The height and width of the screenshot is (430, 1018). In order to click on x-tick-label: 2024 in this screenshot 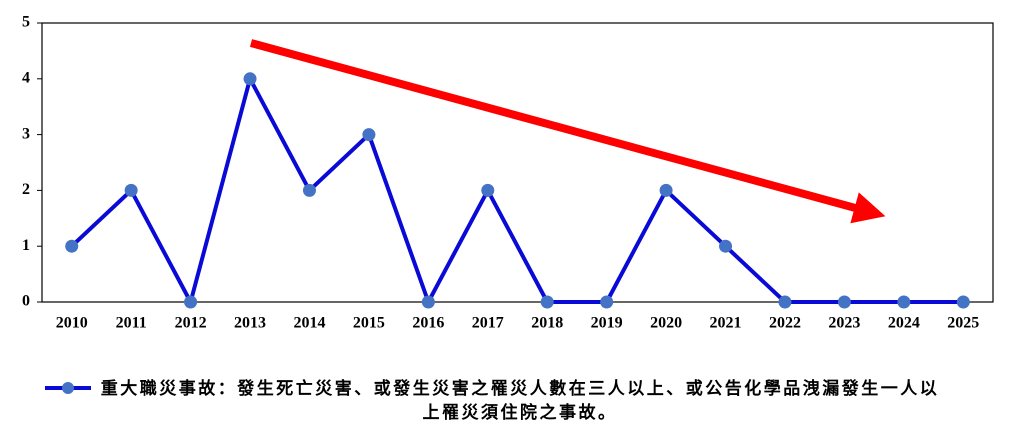, I will do `click(904, 323)`.